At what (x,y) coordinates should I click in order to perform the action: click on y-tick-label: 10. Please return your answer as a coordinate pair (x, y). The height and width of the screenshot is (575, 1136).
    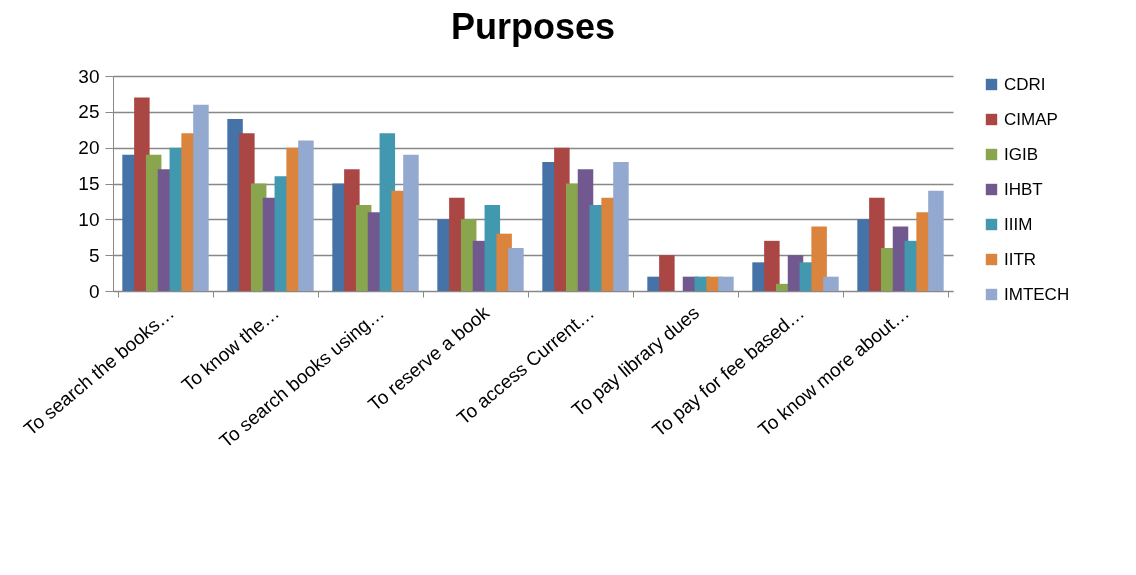
    Looking at the image, I should click on (89, 219).